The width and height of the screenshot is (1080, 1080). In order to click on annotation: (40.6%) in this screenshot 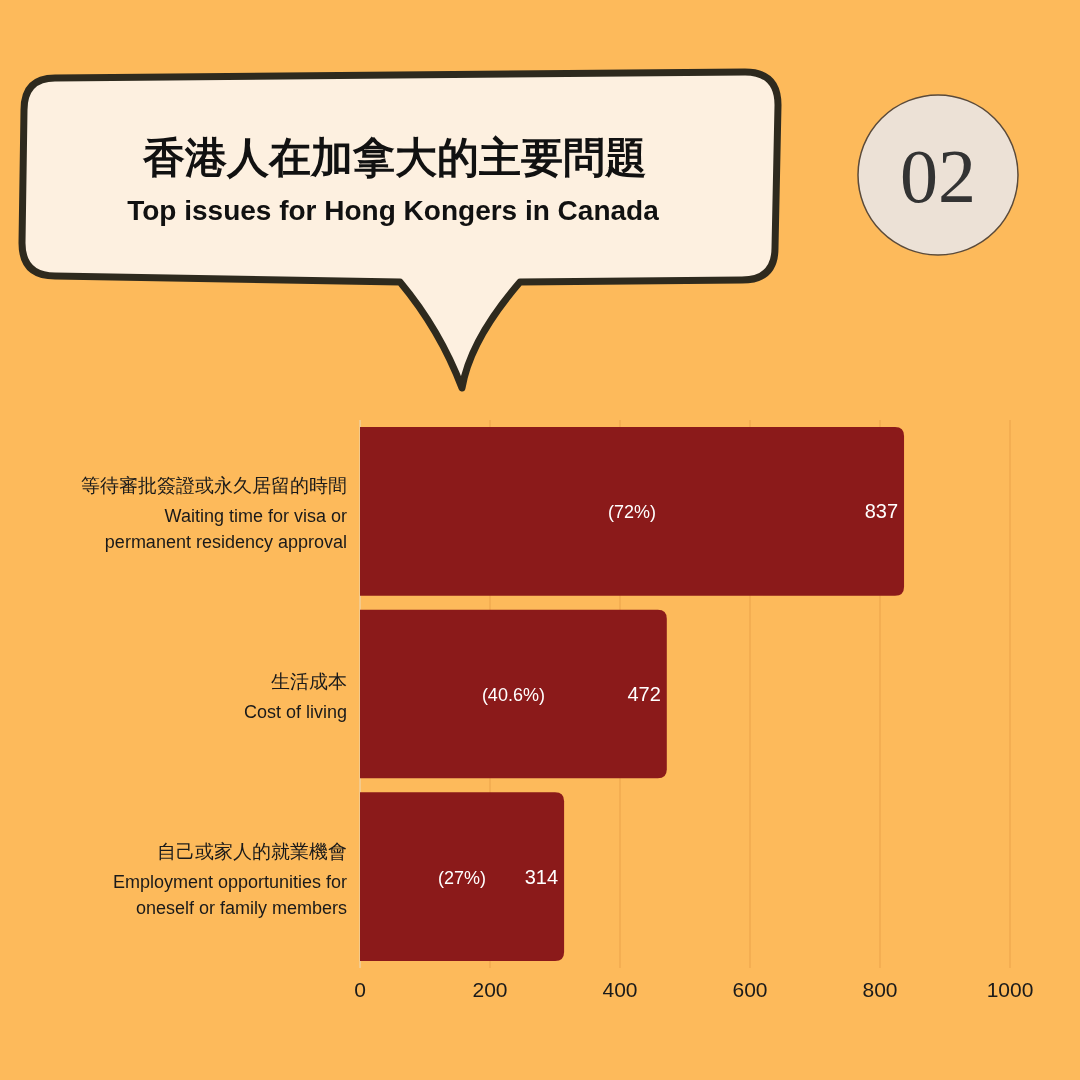, I will do `click(513, 695)`.